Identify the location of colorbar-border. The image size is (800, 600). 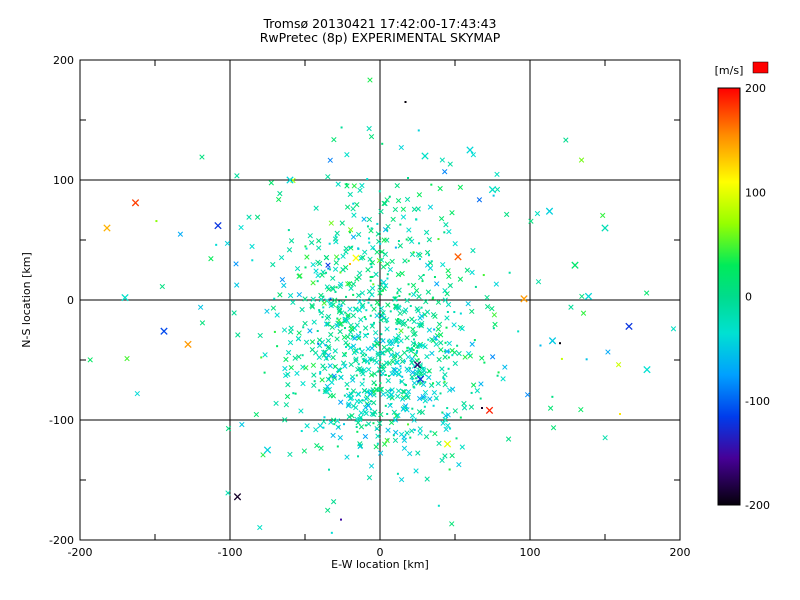
(729, 296).